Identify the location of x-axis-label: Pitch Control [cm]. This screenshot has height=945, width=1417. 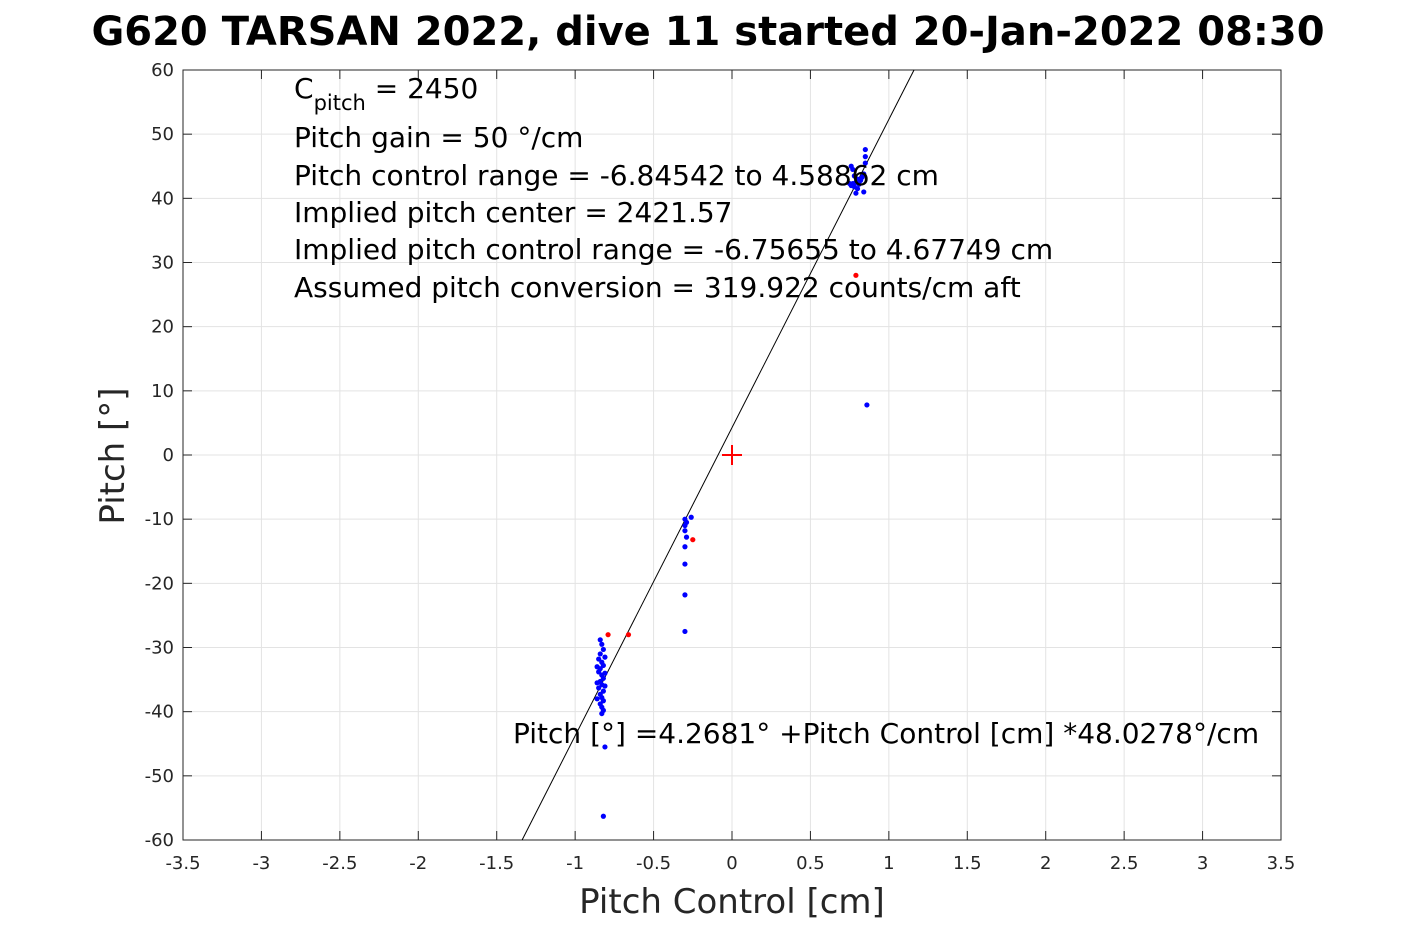
(732, 902).